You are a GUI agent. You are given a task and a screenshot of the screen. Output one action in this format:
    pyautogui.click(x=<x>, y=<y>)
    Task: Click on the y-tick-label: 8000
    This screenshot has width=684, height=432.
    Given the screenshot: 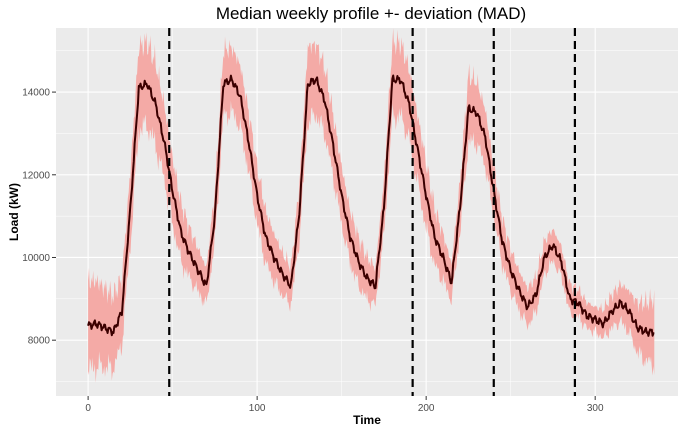 What is the action you would take?
    pyautogui.click(x=39, y=341)
    